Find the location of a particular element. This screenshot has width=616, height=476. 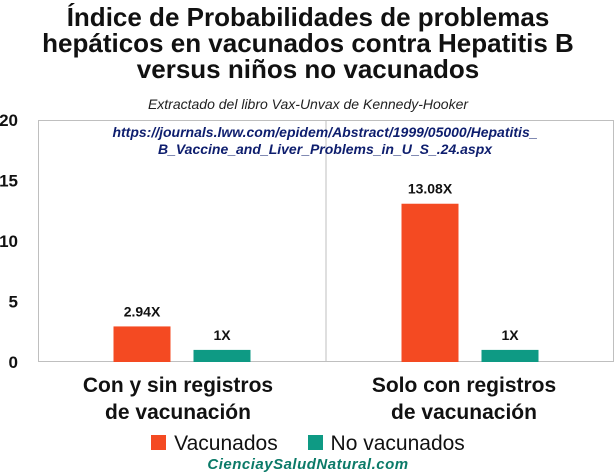

legend-label-vacunados: Vacunados is located at coordinates (226, 443).